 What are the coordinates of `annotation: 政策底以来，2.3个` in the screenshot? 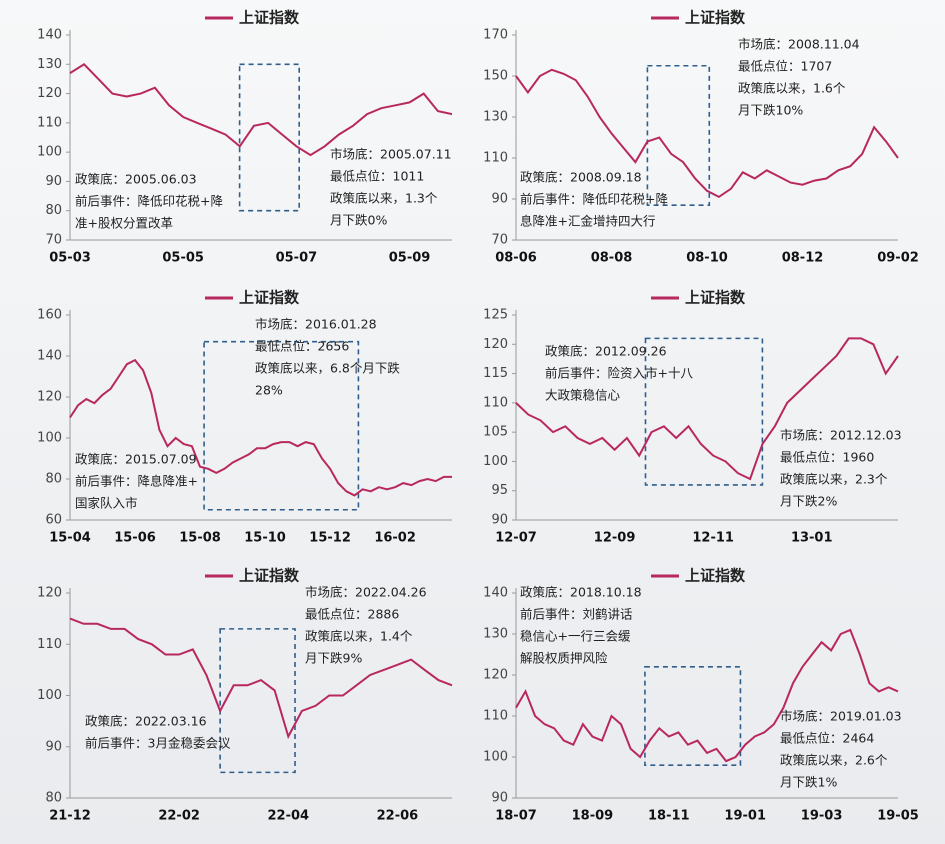 It's located at (834, 479).